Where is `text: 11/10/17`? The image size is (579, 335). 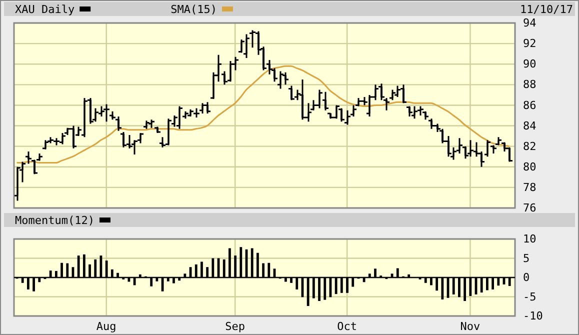 text: 11/10/17 is located at coordinates (546, 9).